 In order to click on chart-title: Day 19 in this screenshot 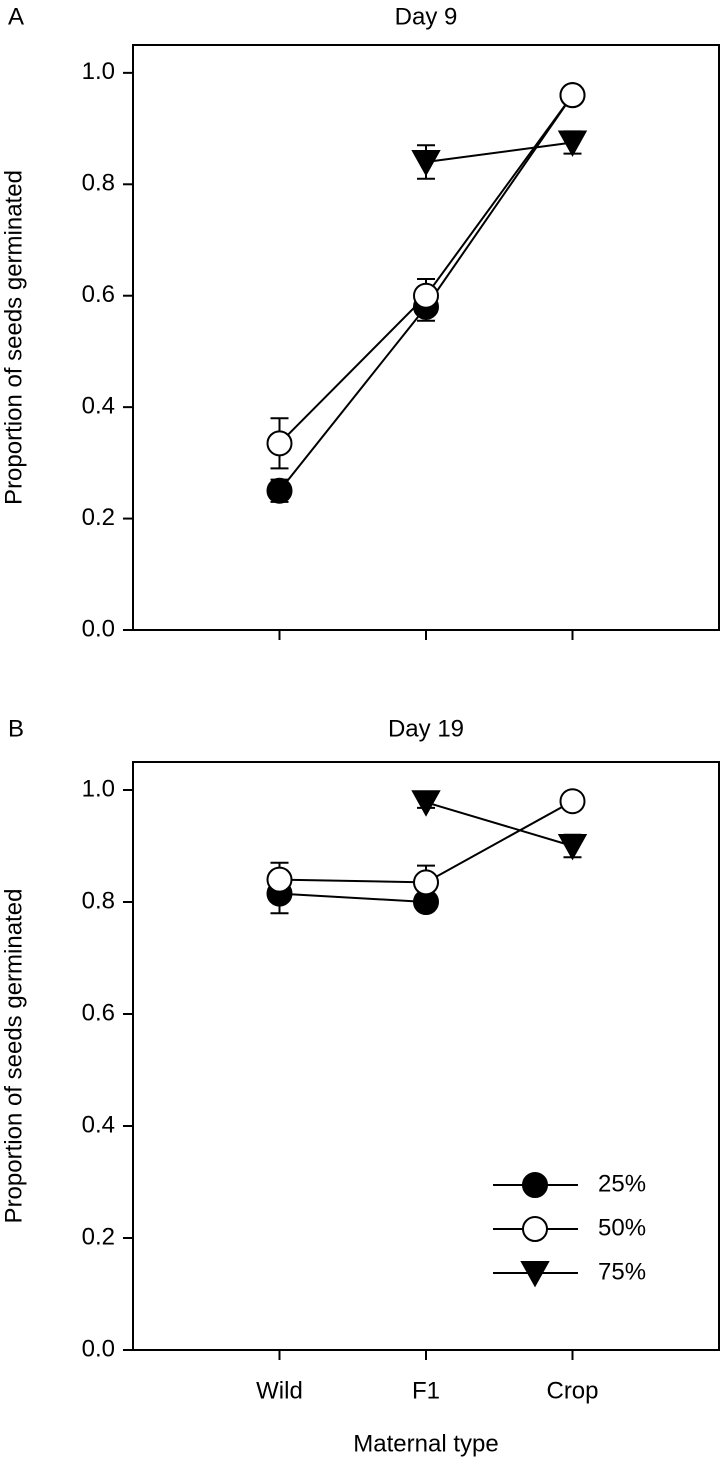, I will do `click(426, 728)`.